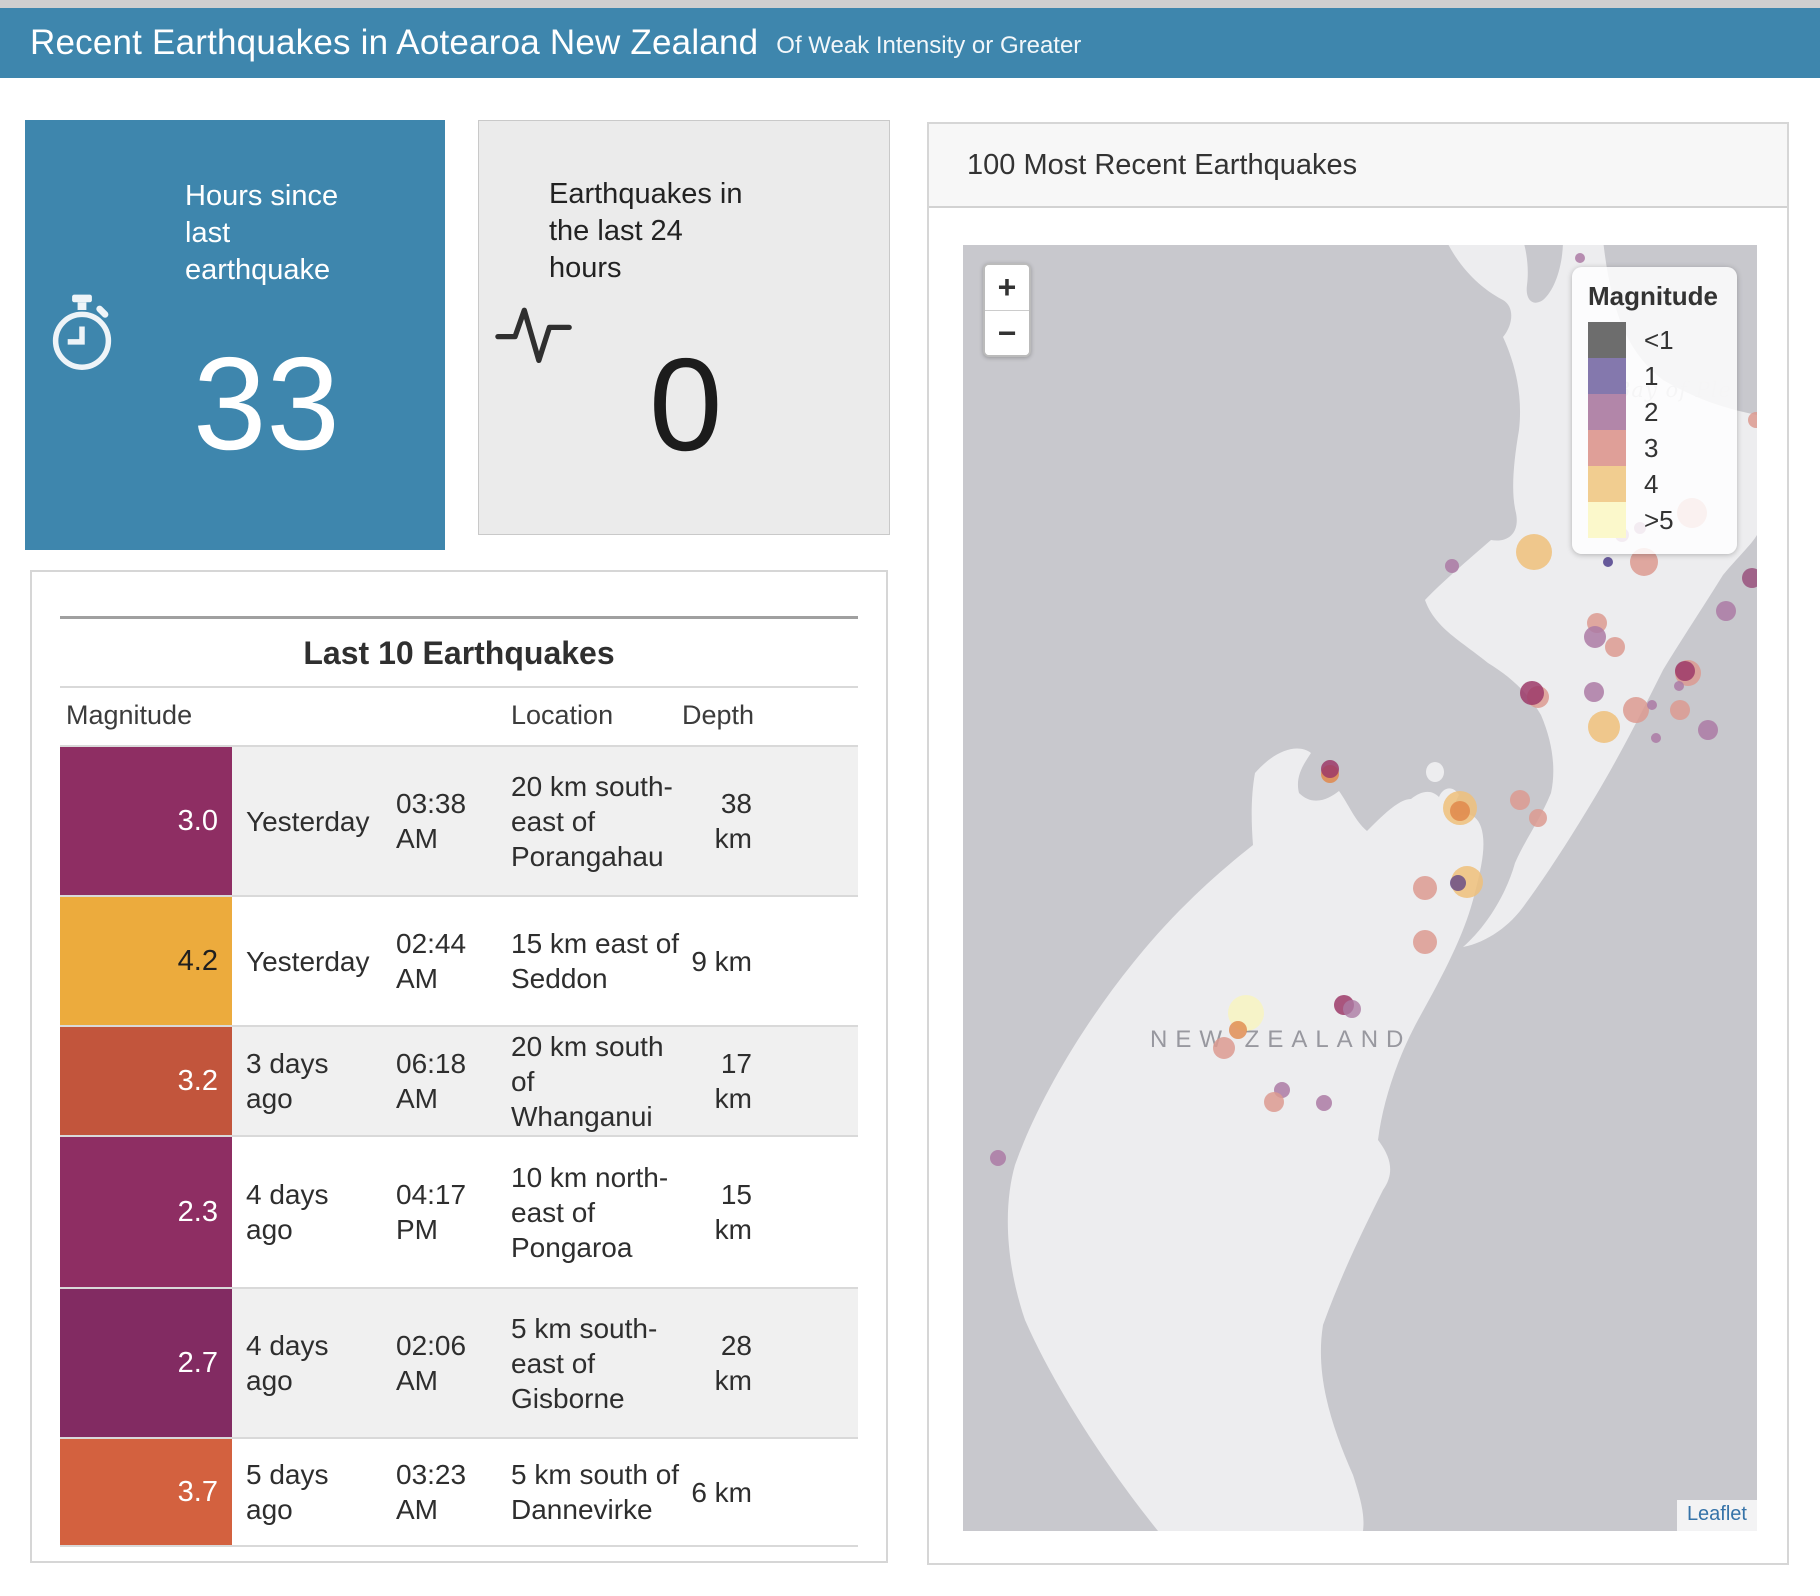 This screenshot has height=1596, width=1820. What do you see at coordinates (733, 821) in the screenshot?
I see `depth-cell: 38 km` at bounding box center [733, 821].